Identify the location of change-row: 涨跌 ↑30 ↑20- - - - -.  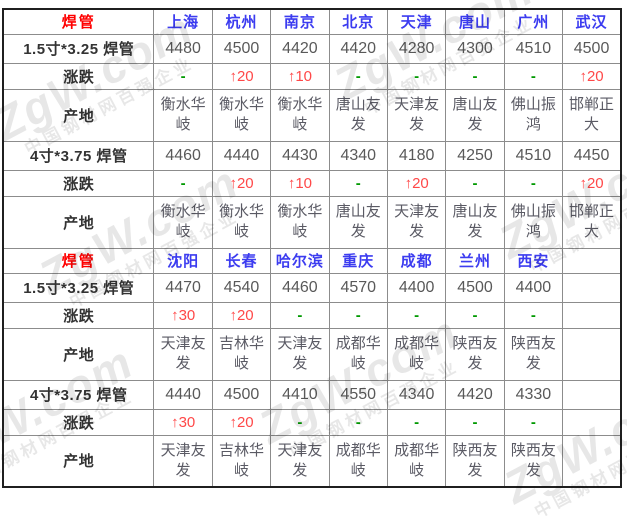
(312, 315).